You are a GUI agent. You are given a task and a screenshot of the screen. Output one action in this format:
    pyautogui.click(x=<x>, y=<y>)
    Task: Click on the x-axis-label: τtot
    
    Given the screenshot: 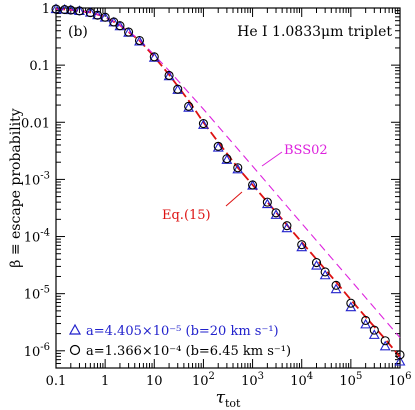 What is the action you would take?
    pyautogui.click(x=228, y=399)
    